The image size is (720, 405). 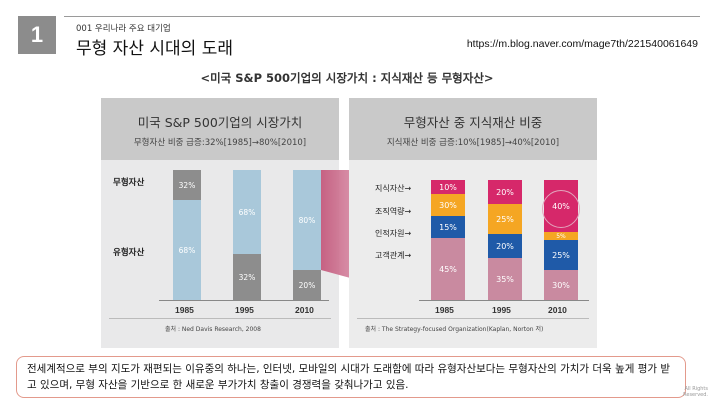 I want to click on row-label-ip: 지식자산→, so click(x=393, y=188).